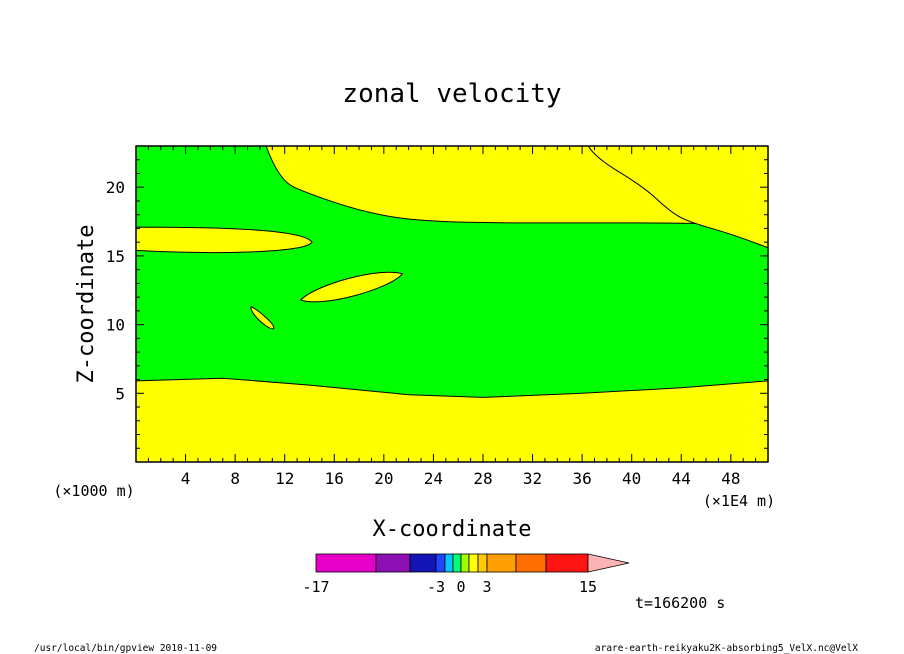 The image size is (904, 654). What do you see at coordinates (93, 491) in the screenshot?
I see `y-scale-label: (×1000 m)` at bounding box center [93, 491].